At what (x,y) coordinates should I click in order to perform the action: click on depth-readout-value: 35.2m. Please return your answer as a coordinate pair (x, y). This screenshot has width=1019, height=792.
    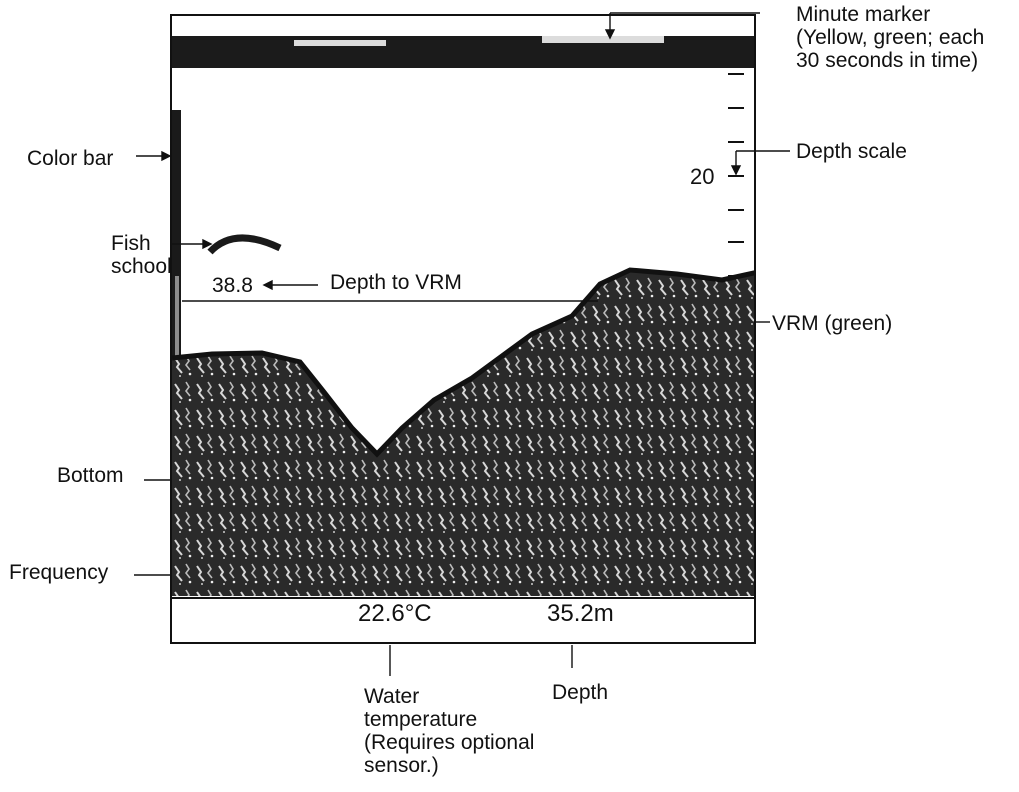
    Looking at the image, I should click on (580, 613).